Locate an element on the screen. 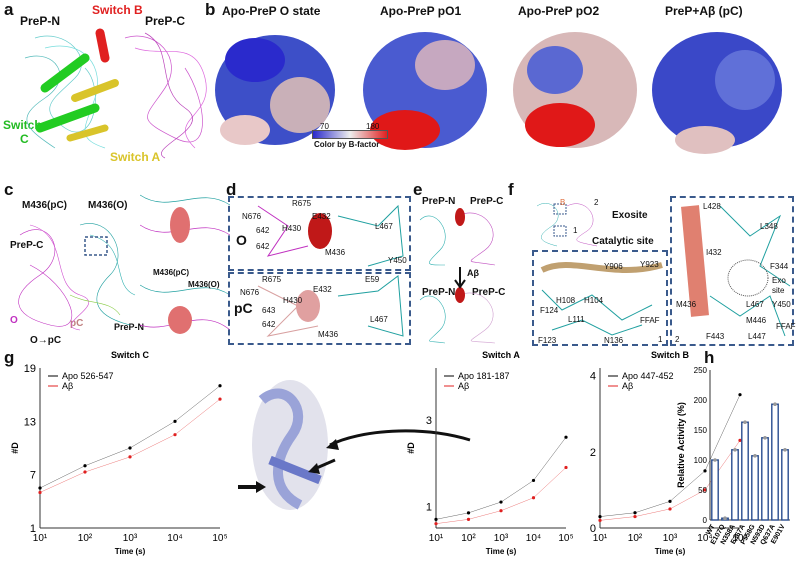 The height and width of the screenshot is (562, 796). h-ytick-0: 0 is located at coordinates (705, 520).